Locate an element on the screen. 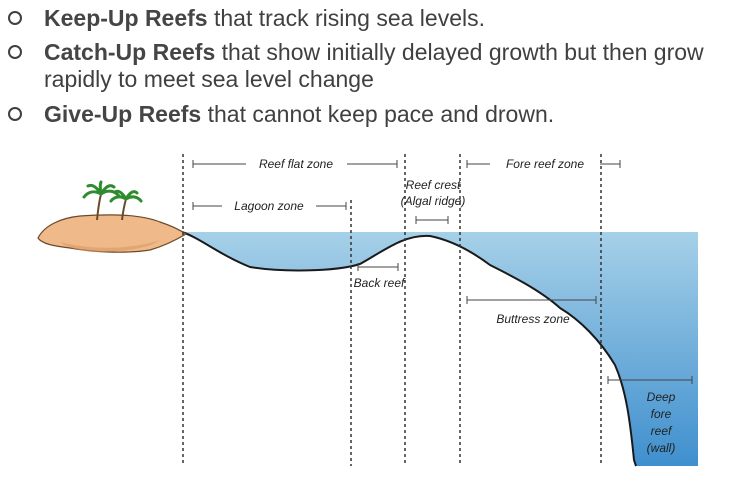  label-reef-crest: Reef crest is located at coordinates (433, 185).